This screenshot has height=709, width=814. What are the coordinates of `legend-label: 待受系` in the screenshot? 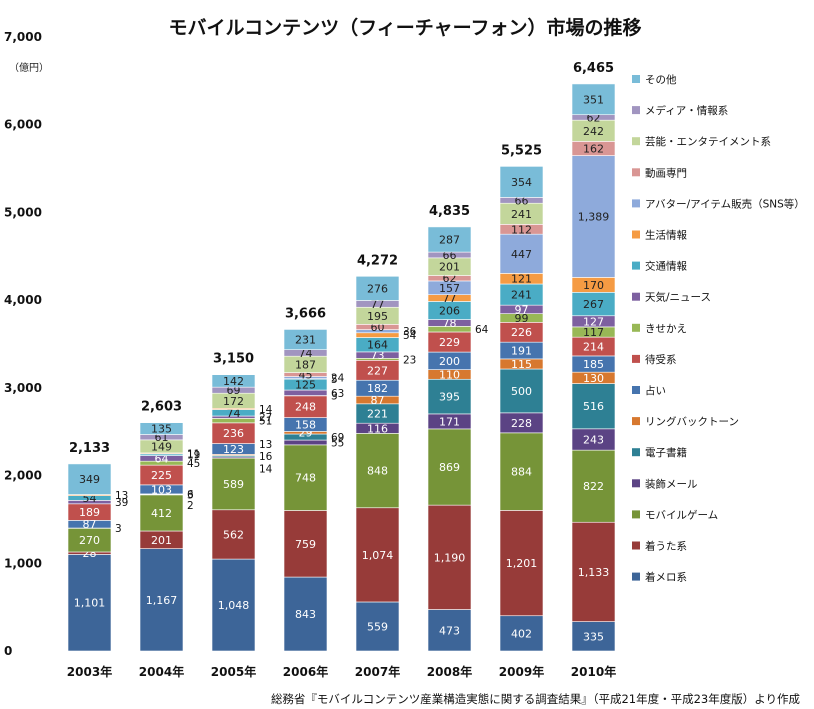 It's located at (661, 359).